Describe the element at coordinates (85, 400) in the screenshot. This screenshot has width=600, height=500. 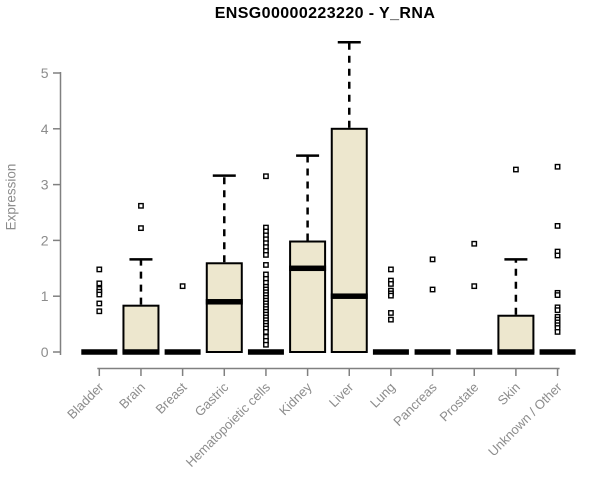
I see `x-tick-label: Bladder` at that location.